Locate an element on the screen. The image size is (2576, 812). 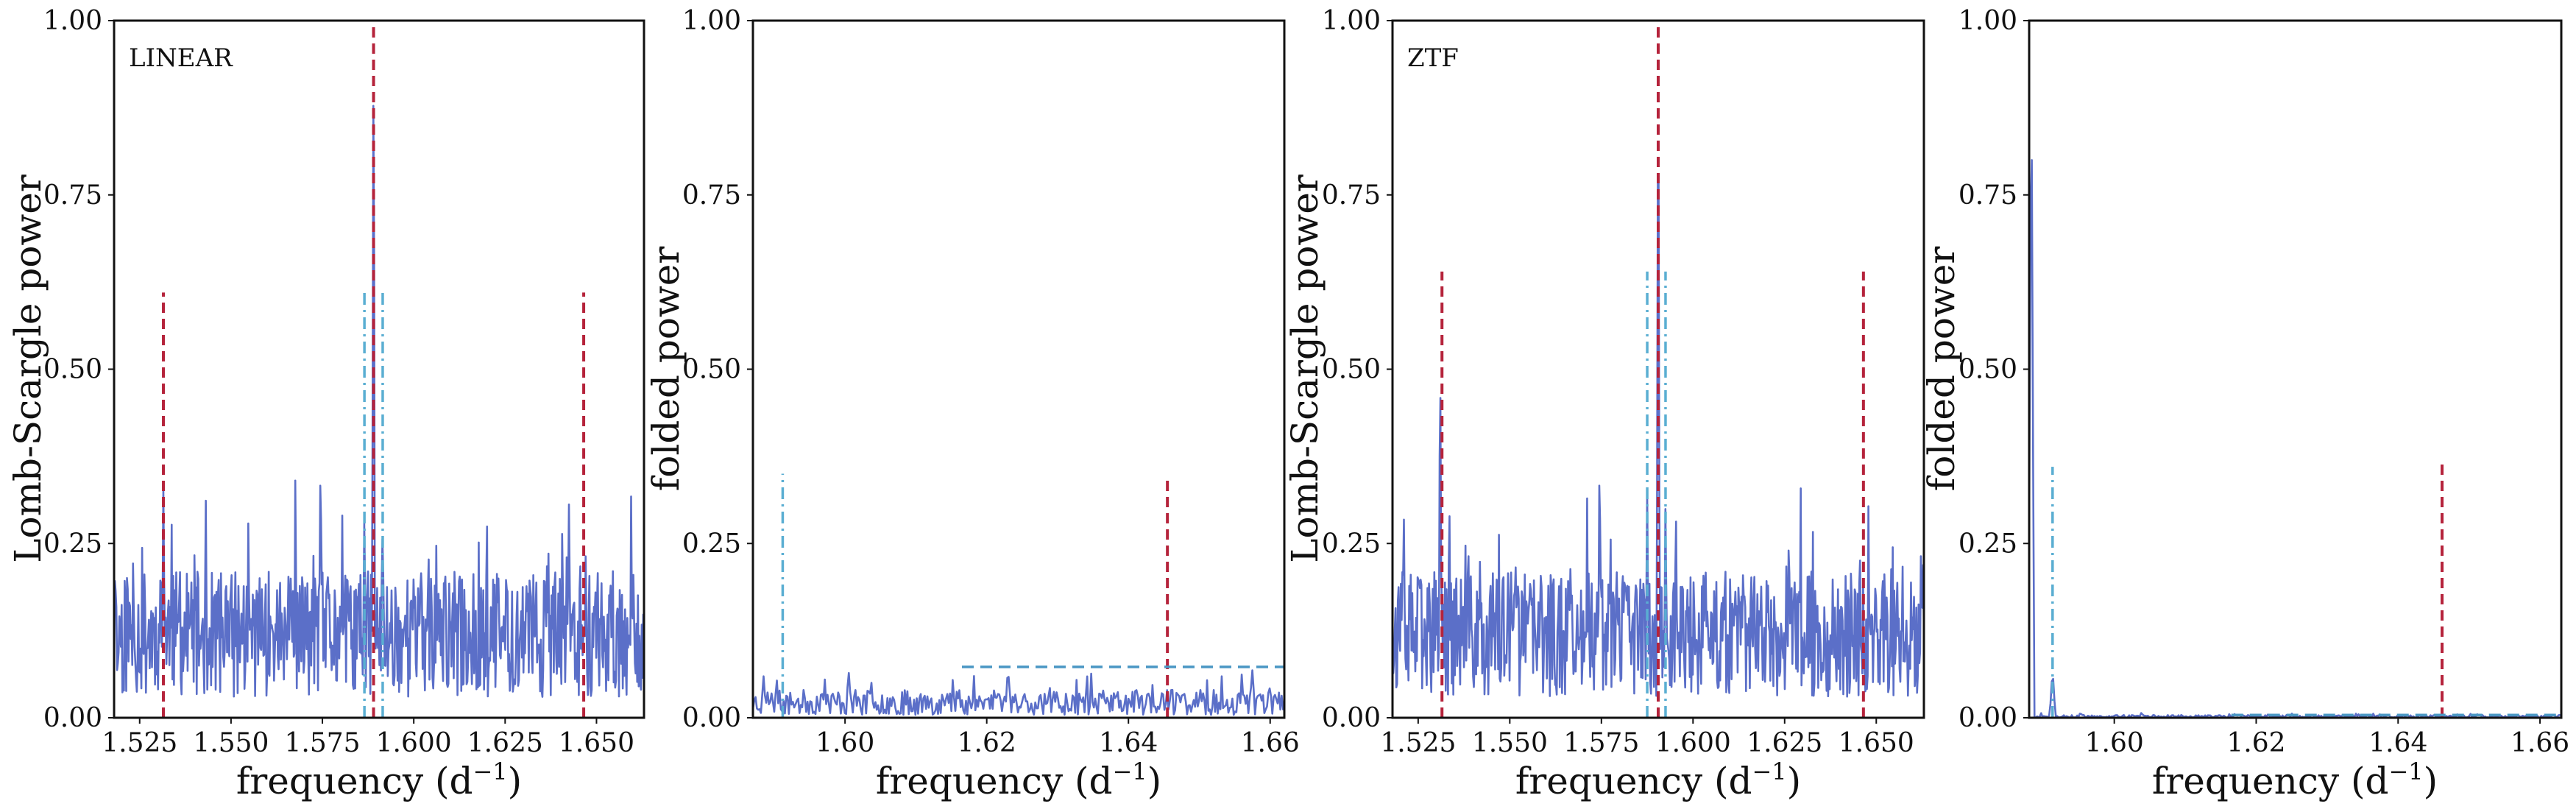
panel-2-ytick-label-1: 0.00 is located at coordinates (711, 718).